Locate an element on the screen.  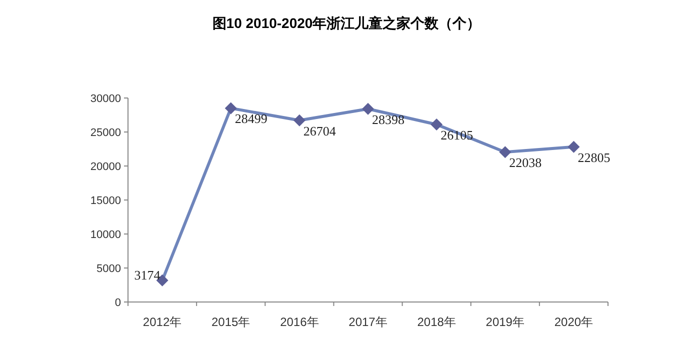
data-label: 22038 is located at coordinates (525, 162).